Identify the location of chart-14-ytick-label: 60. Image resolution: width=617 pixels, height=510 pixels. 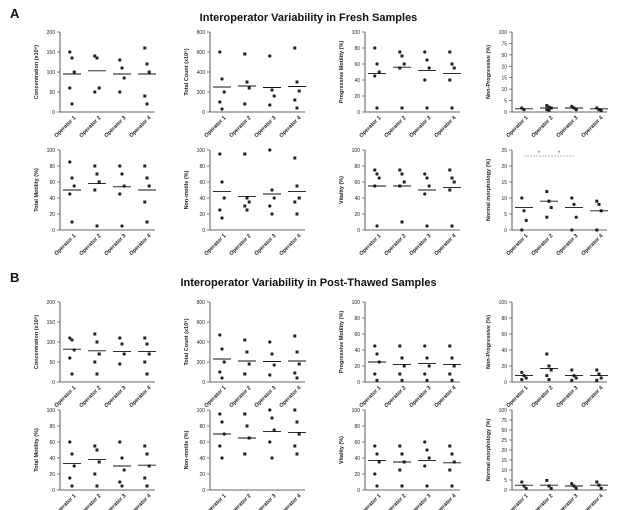
(357, 443).